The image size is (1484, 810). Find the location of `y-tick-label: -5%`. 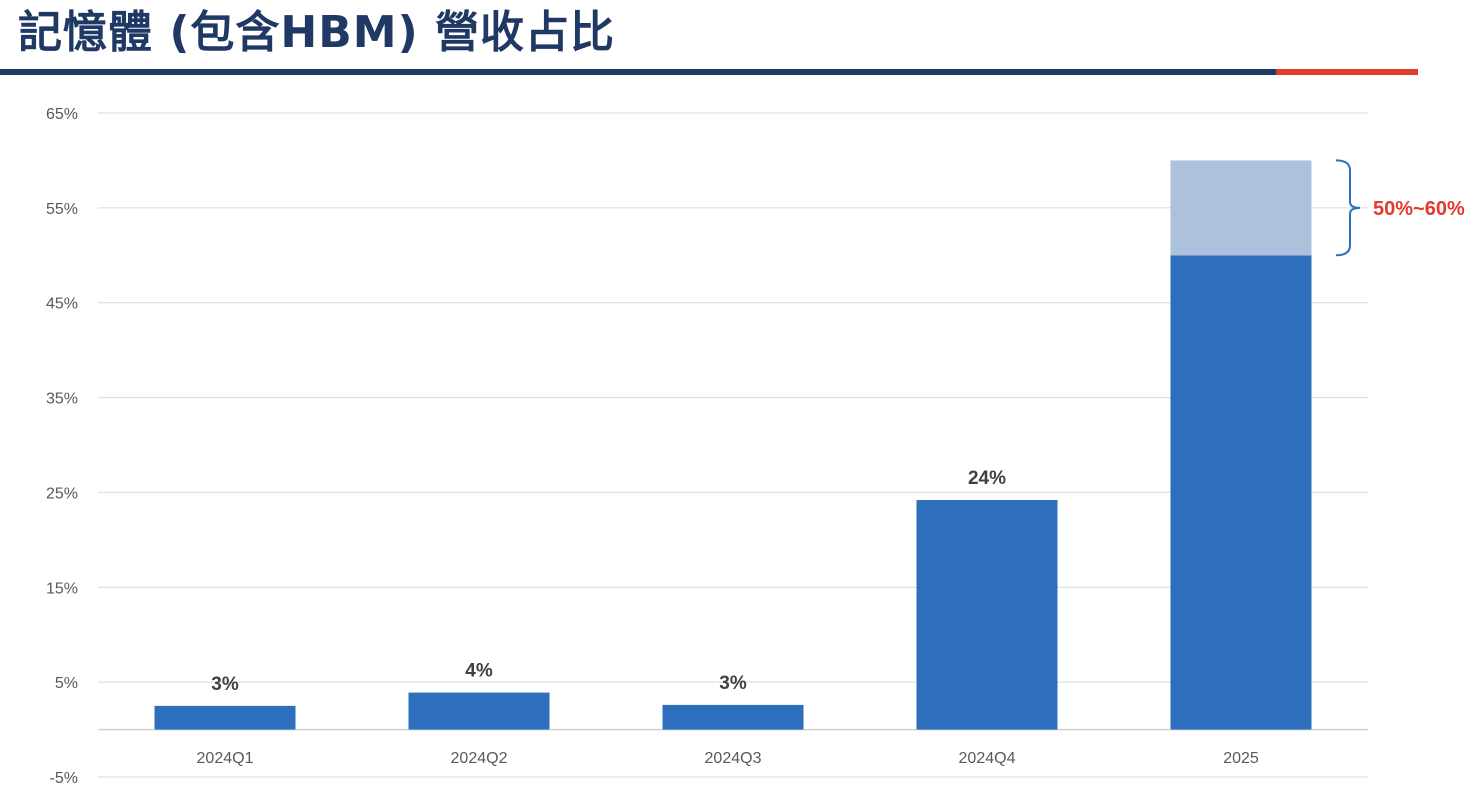

y-tick-label: -5% is located at coordinates (64, 778).